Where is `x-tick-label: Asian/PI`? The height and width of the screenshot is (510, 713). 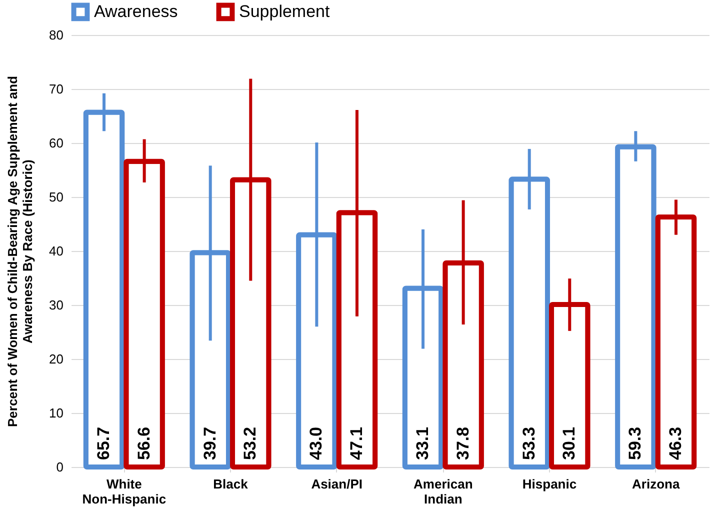 x-tick-label: Asian/PI is located at coordinates (336, 484).